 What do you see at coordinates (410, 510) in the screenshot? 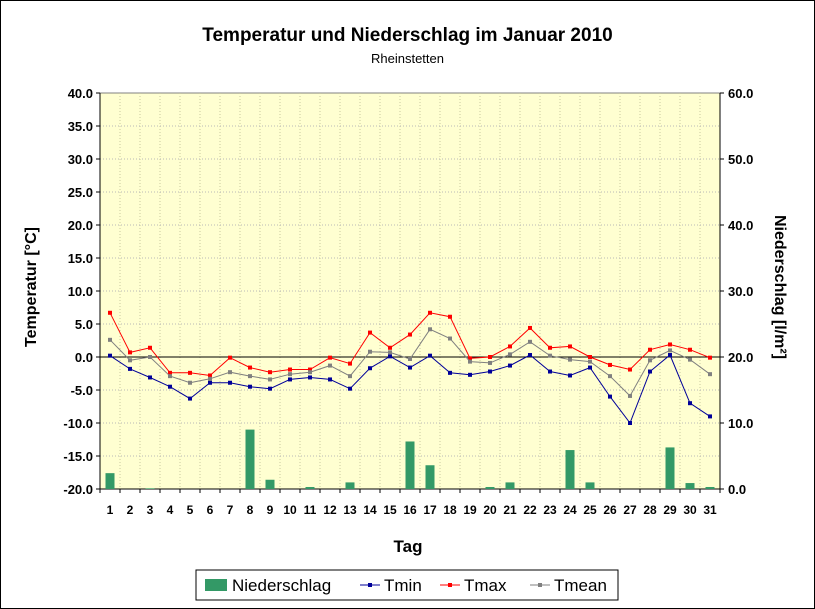
I see `x-tick-label: 16` at bounding box center [410, 510].